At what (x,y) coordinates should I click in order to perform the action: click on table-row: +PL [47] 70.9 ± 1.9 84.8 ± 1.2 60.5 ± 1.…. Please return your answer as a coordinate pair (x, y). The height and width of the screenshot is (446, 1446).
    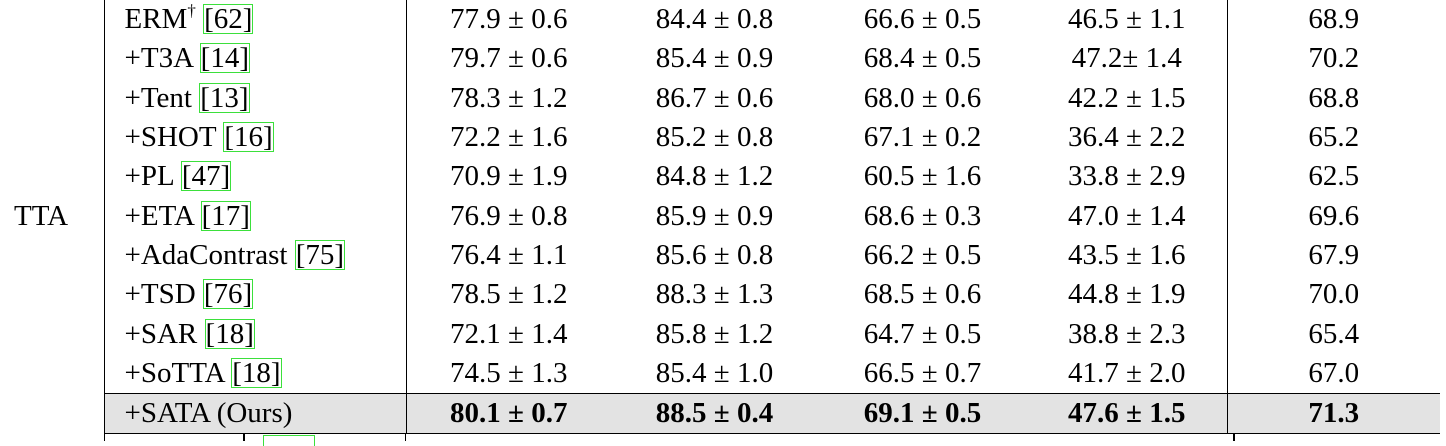
    Looking at the image, I should click on (720, 177).